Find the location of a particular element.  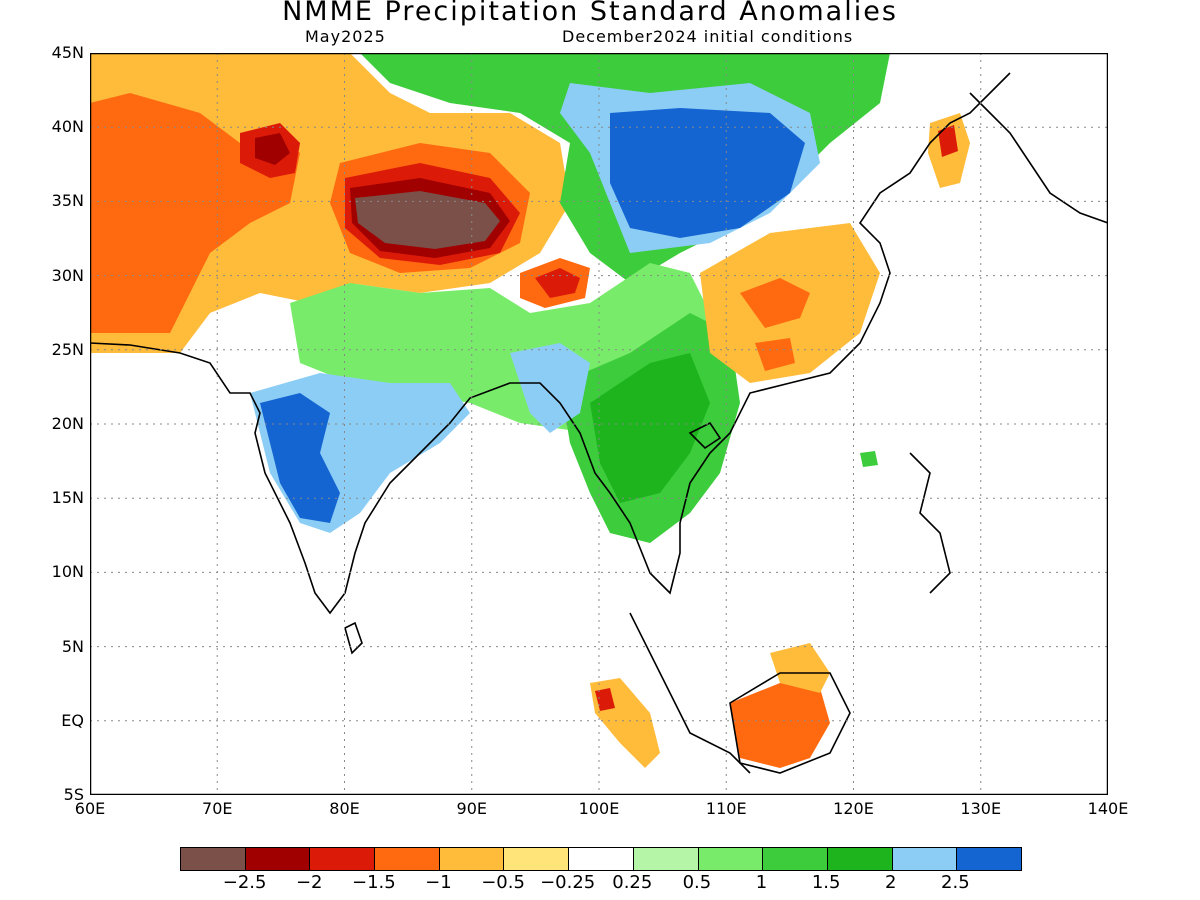

colorbar-label: −1 is located at coordinates (438, 882).